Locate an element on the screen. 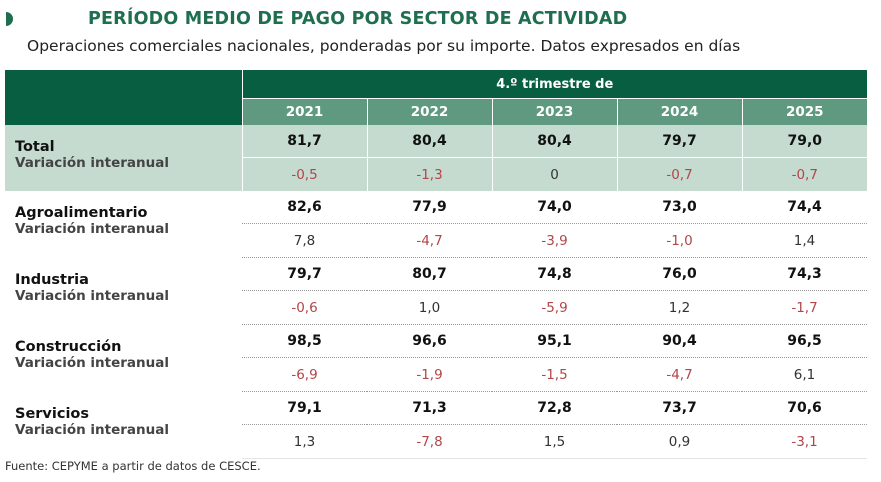 This screenshot has width=881, height=482. year-header: 2023 is located at coordinates (554, 111).